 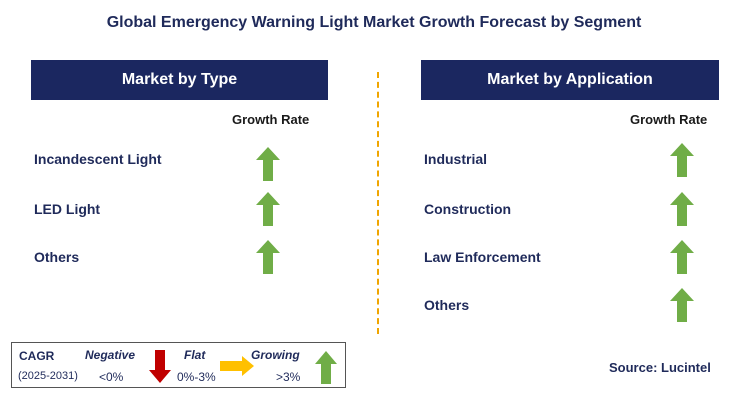 What do you see at coordinates (468, 209) in the screenshot?
I see `application-item-construction: Construction` at bounding box center [468, 209].